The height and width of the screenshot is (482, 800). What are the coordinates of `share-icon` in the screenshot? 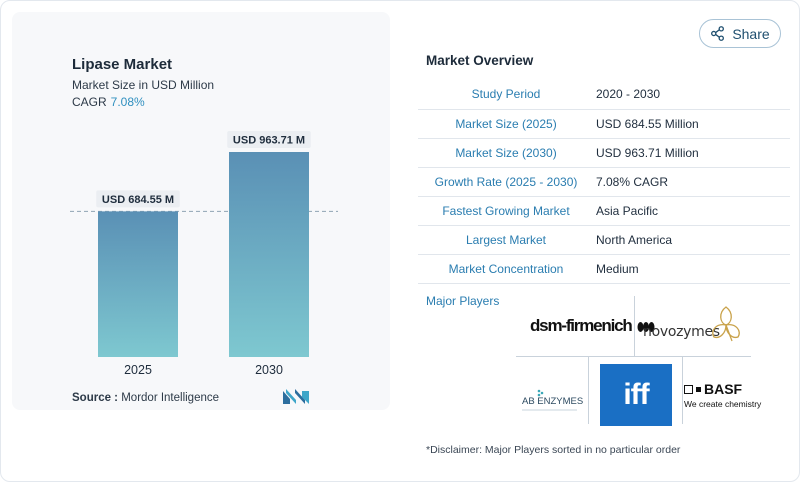 It's located at (718, 33).